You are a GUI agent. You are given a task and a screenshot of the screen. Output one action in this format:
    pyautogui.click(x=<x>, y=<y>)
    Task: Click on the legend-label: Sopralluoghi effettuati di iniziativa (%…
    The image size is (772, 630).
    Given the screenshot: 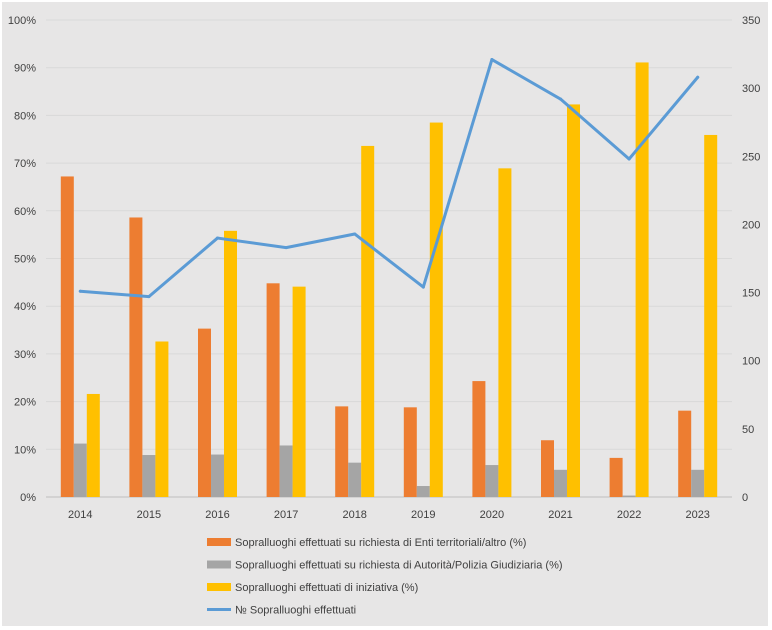 What is the action you would take?
    pyautogui.click(x=326, y=588)
    